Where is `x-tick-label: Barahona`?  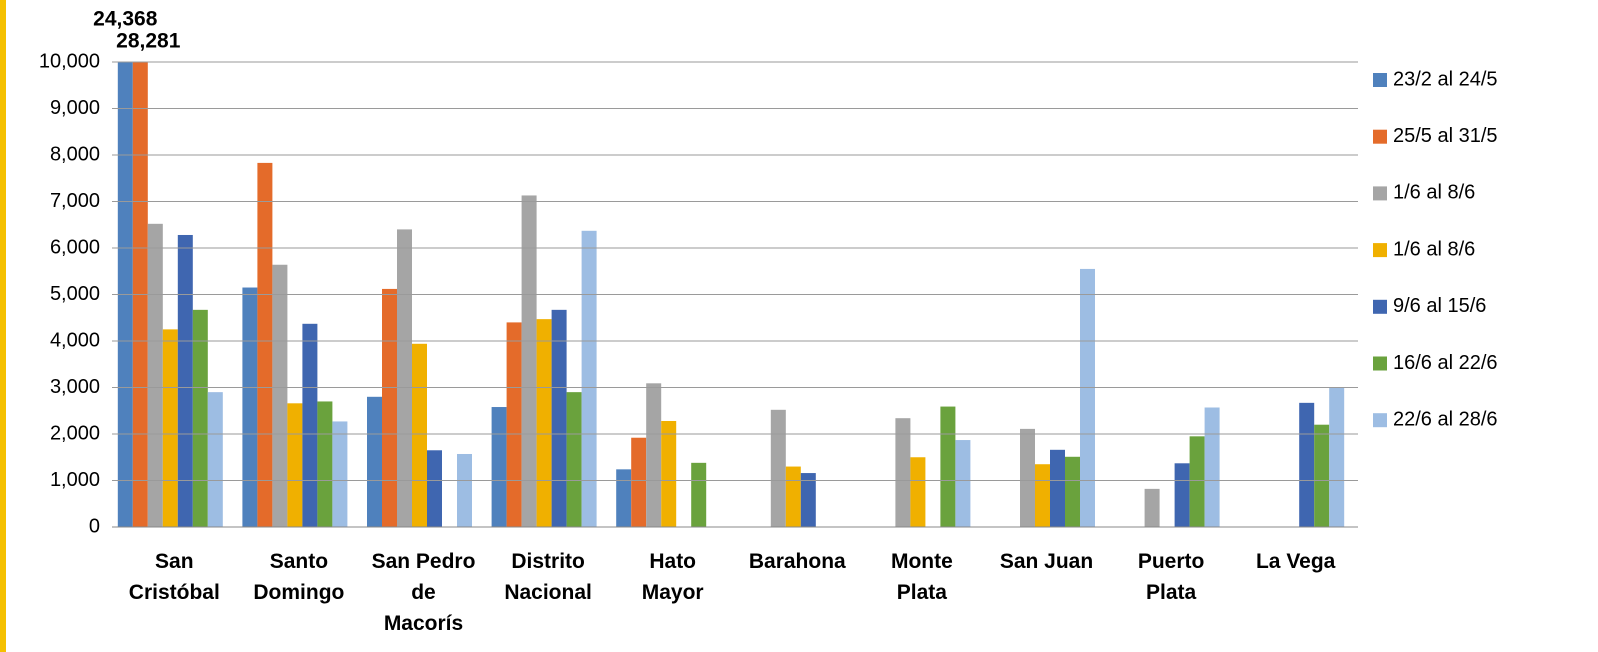 x-tick-label: Barahona is located at coordinates (797, 561).